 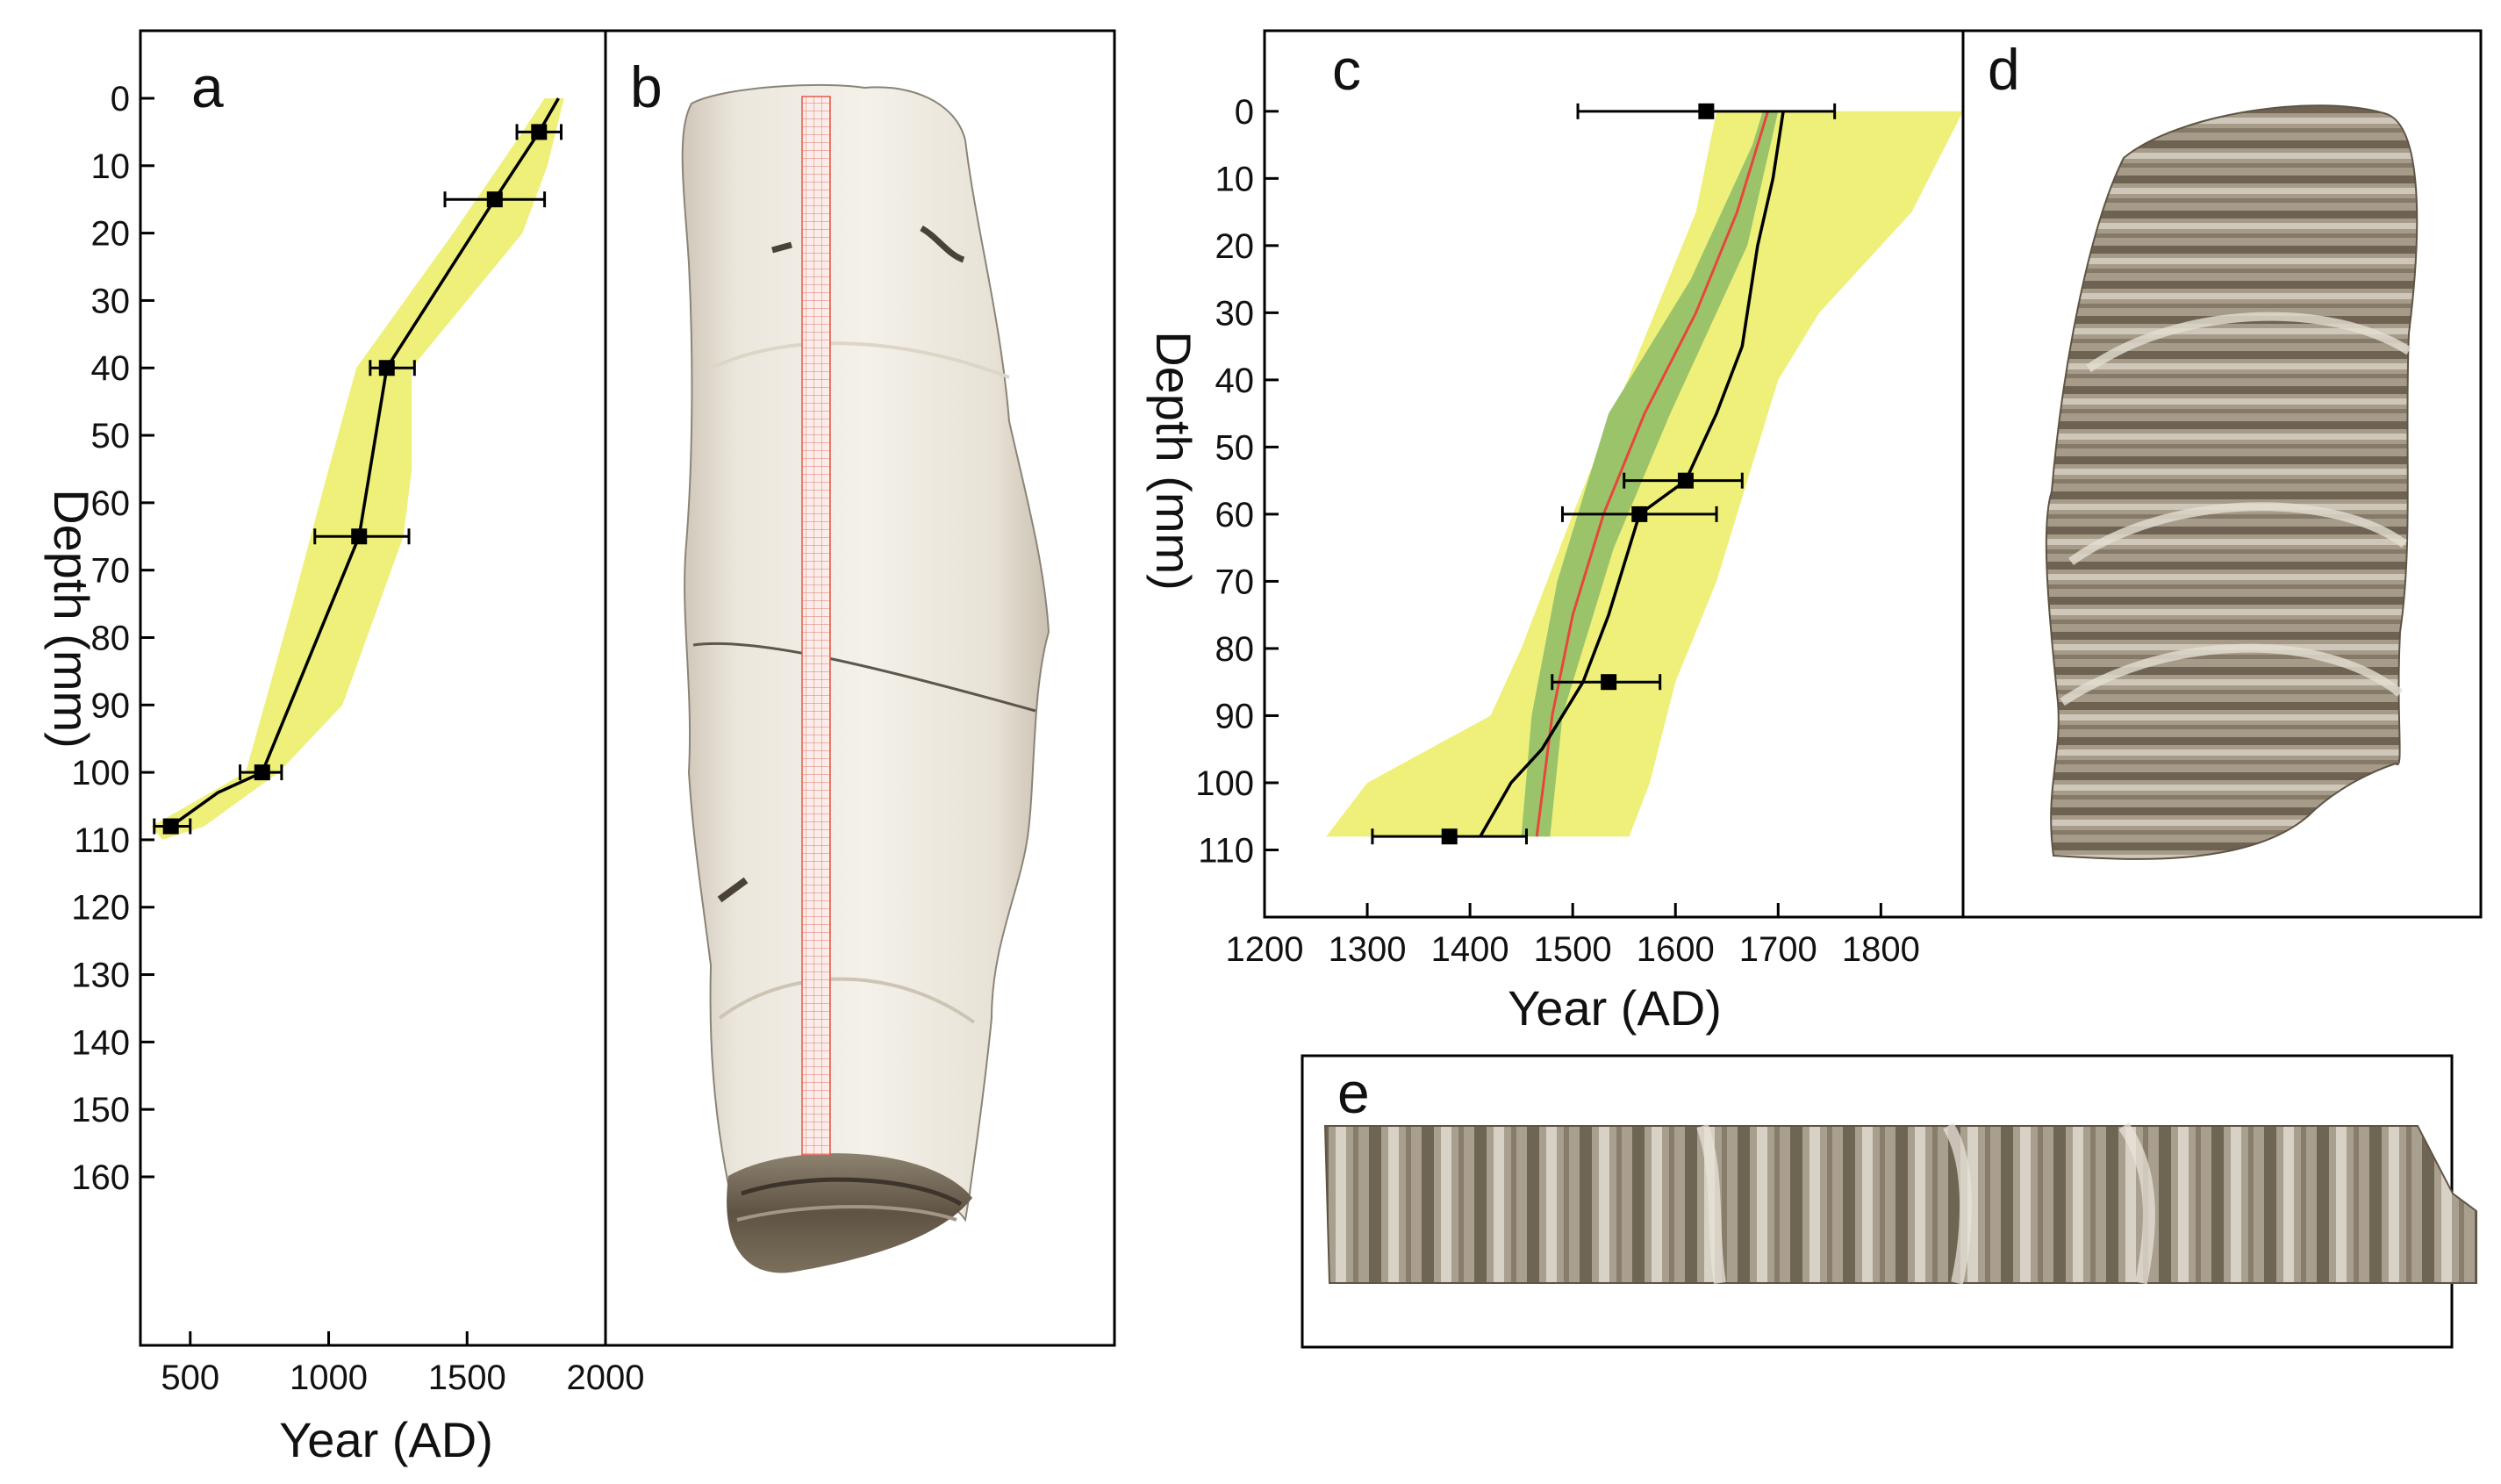 What do you see at coordinates (1900, 1204) in the screenshot?
I see `panel-e-speleothem-photo` at bounding box center [1900, 1204].